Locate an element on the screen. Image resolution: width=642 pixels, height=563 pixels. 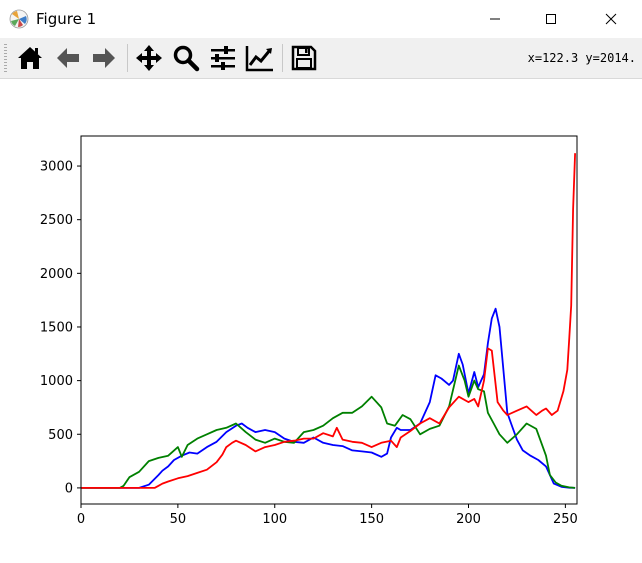
edit-axis-icon is located at coordinates (259, 59).